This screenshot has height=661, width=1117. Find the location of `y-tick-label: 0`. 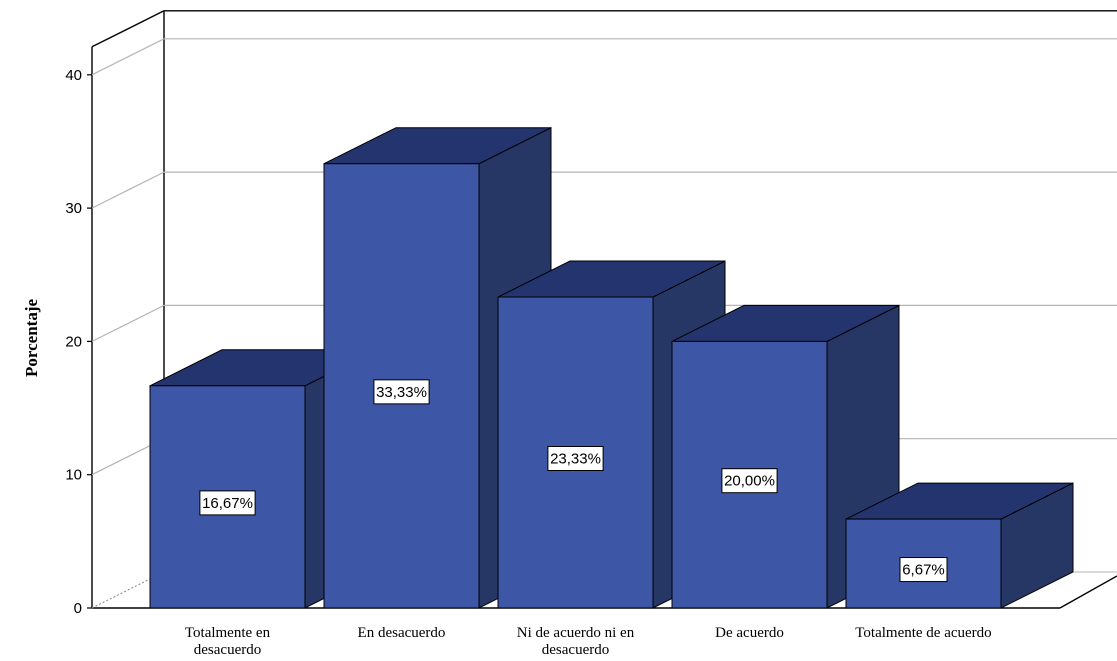

y-tick-label: 0 is located at coordinates (78, 608).